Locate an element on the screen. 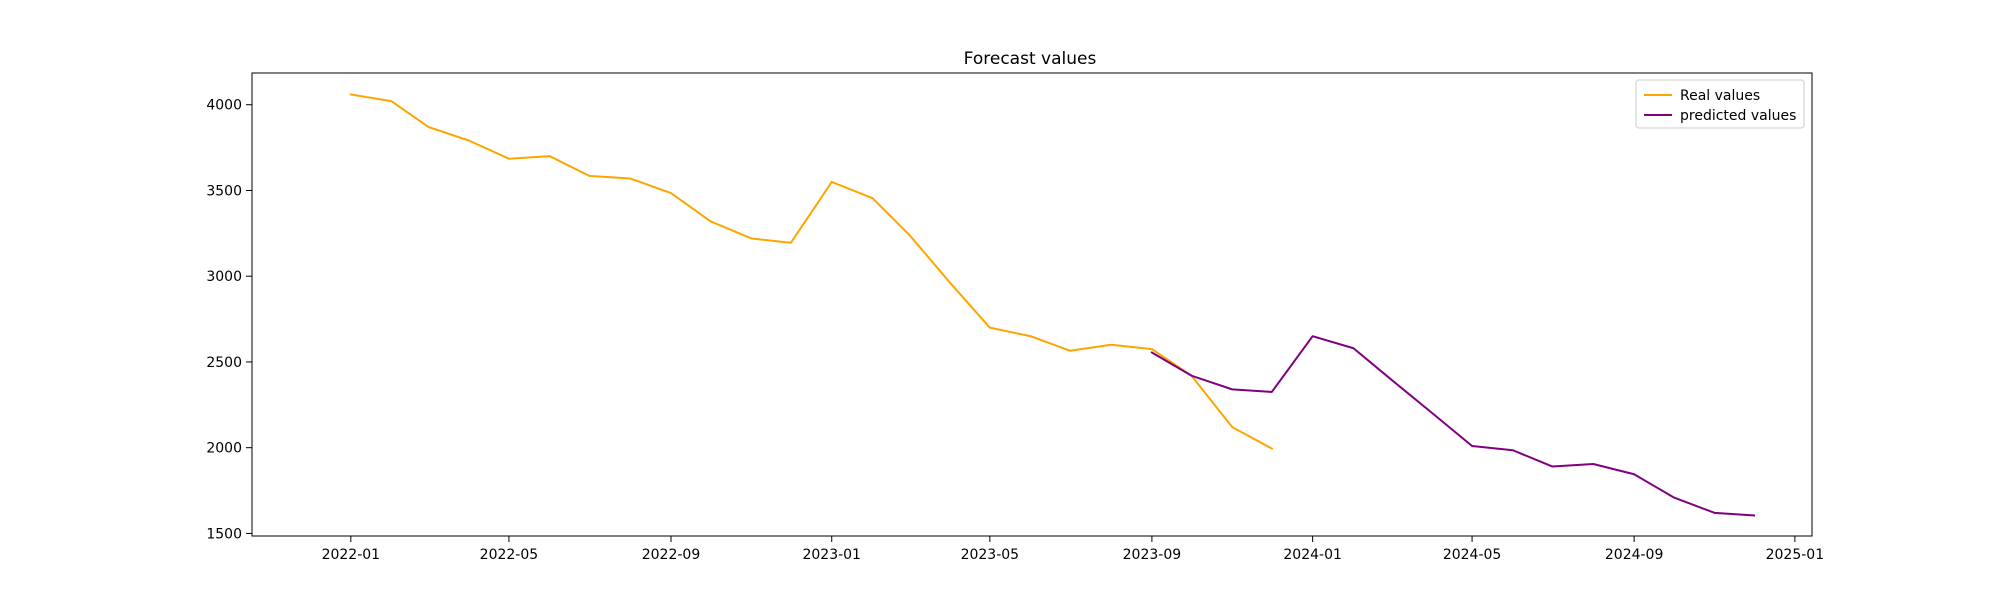 This screenshot has width=2000, height=600. y-axis: 1500 2000 2500 3000 3500 4000 is located at coordinates (229, 320).